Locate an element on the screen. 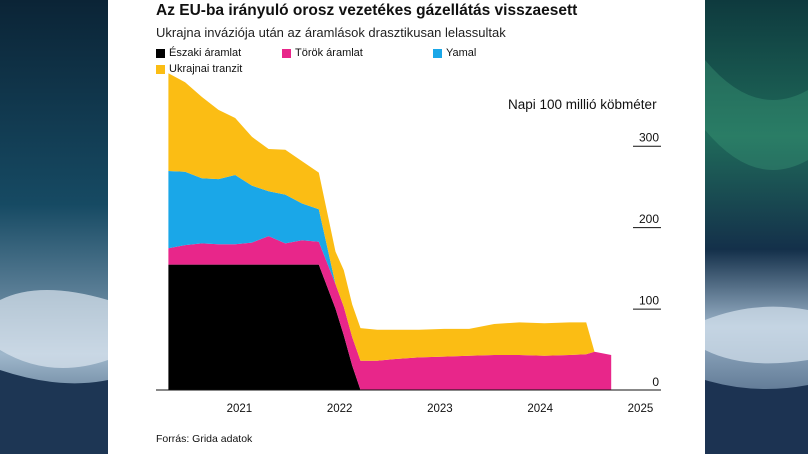  y-tick-label-300: 300 is located at coordinates (649, 138).